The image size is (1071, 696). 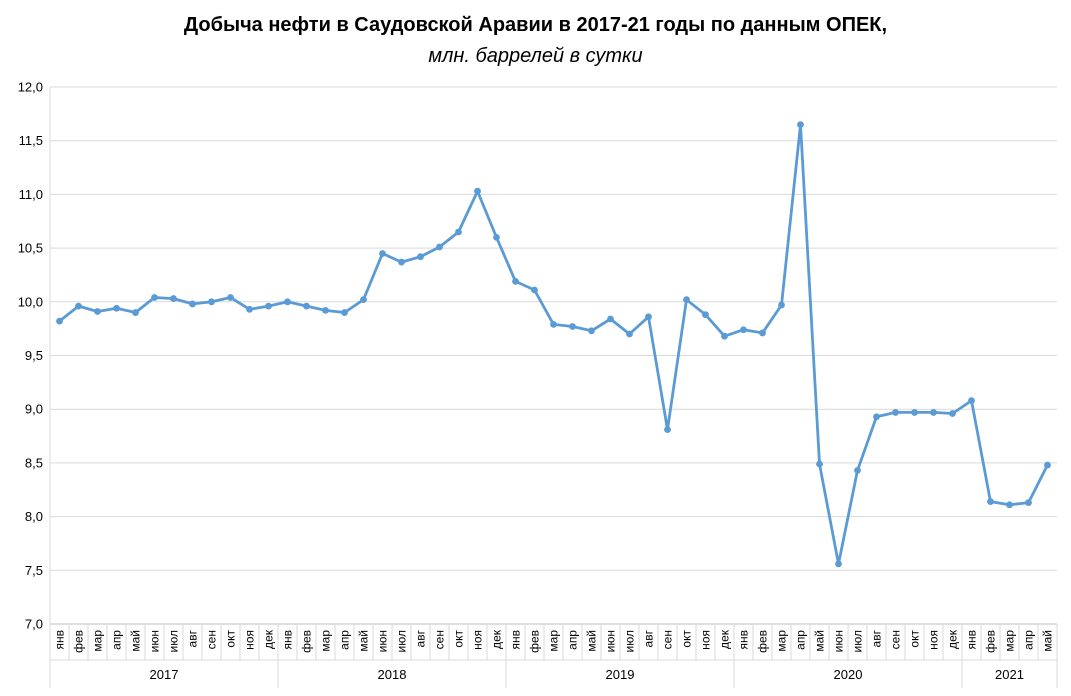 I want to click on y-tick-label: 9,5, so click(x=34, y=355).